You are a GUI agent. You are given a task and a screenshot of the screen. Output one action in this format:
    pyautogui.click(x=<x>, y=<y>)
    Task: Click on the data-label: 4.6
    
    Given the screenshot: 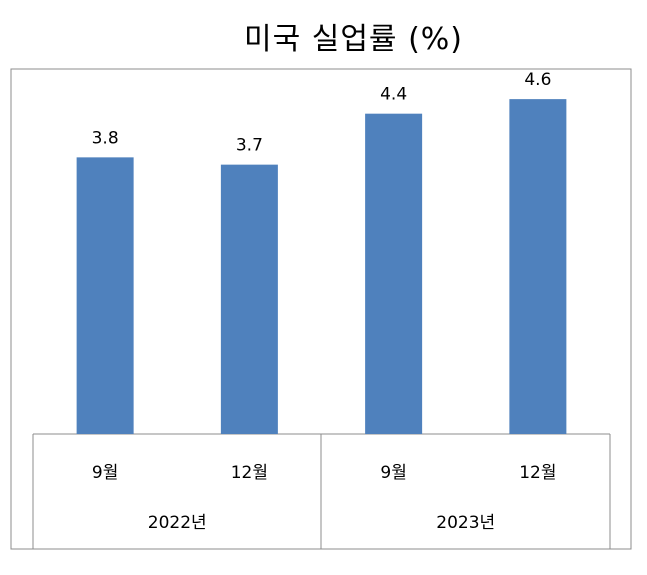 What is the action you would take?
    pyautogui.click(x=537, y=80)
    